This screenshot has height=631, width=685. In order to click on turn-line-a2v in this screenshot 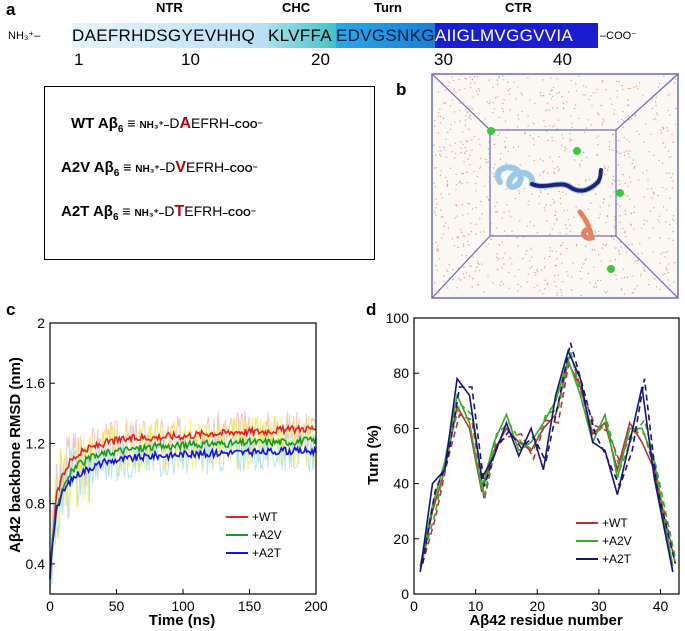, I will do `click(546, 461)`.